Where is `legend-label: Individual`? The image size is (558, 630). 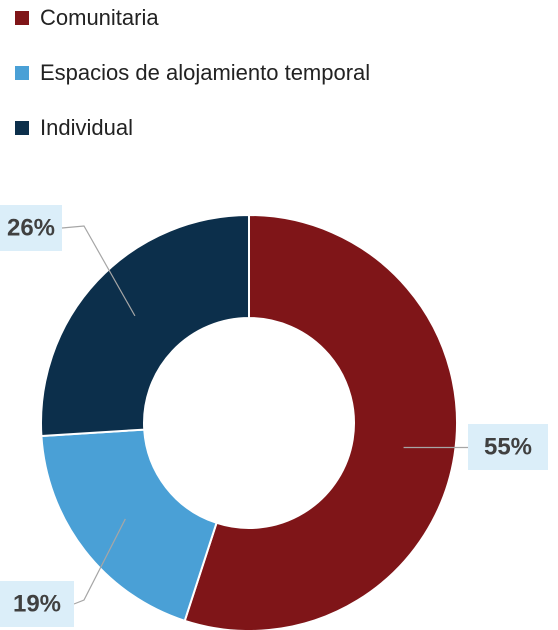
legend-label: Individual is located at coordinates (86, 127).